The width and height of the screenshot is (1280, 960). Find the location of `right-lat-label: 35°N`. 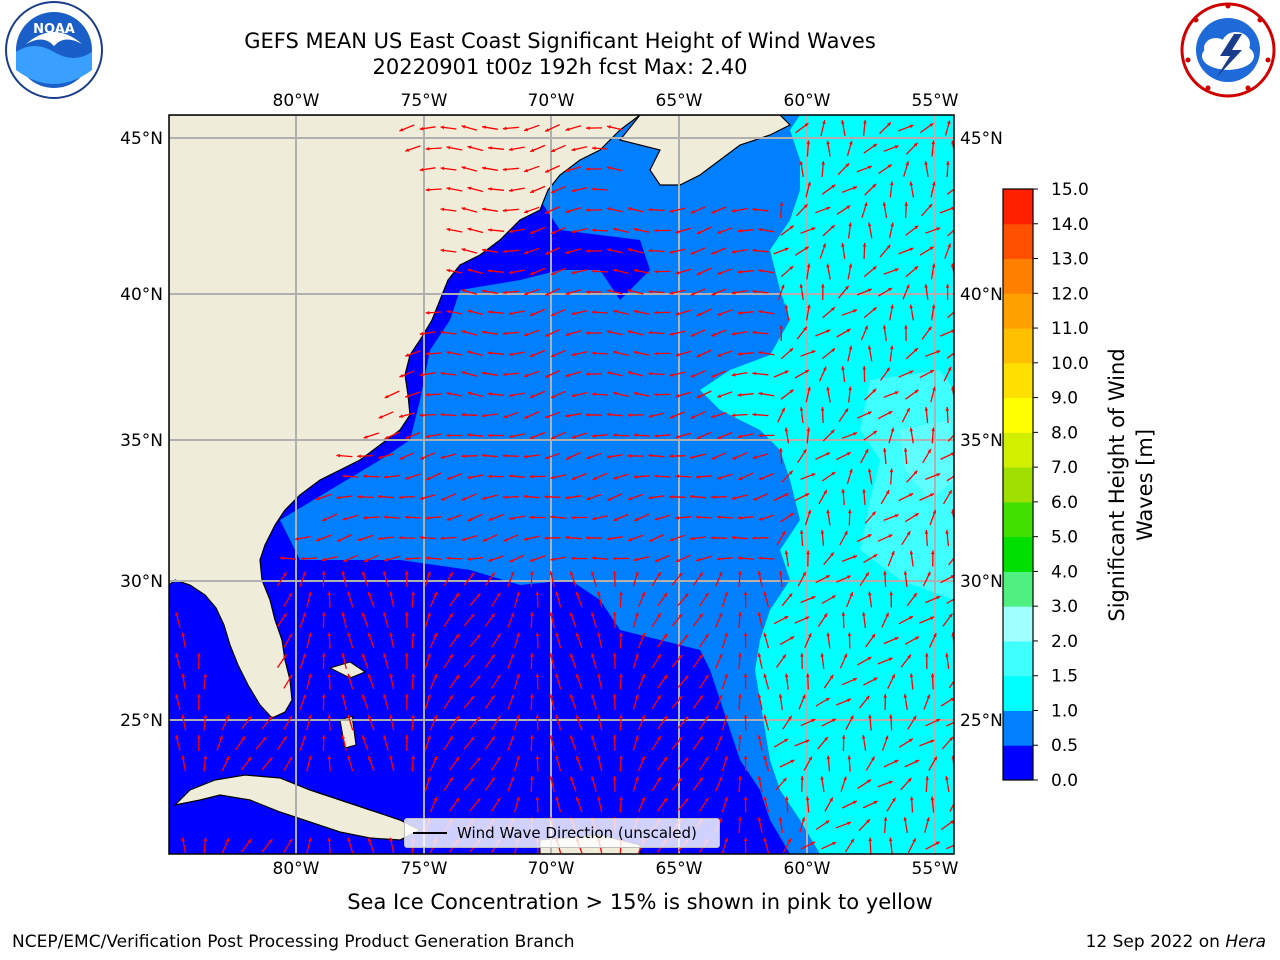

right-lat-label: 35°N is located at coordinates (981, 441).